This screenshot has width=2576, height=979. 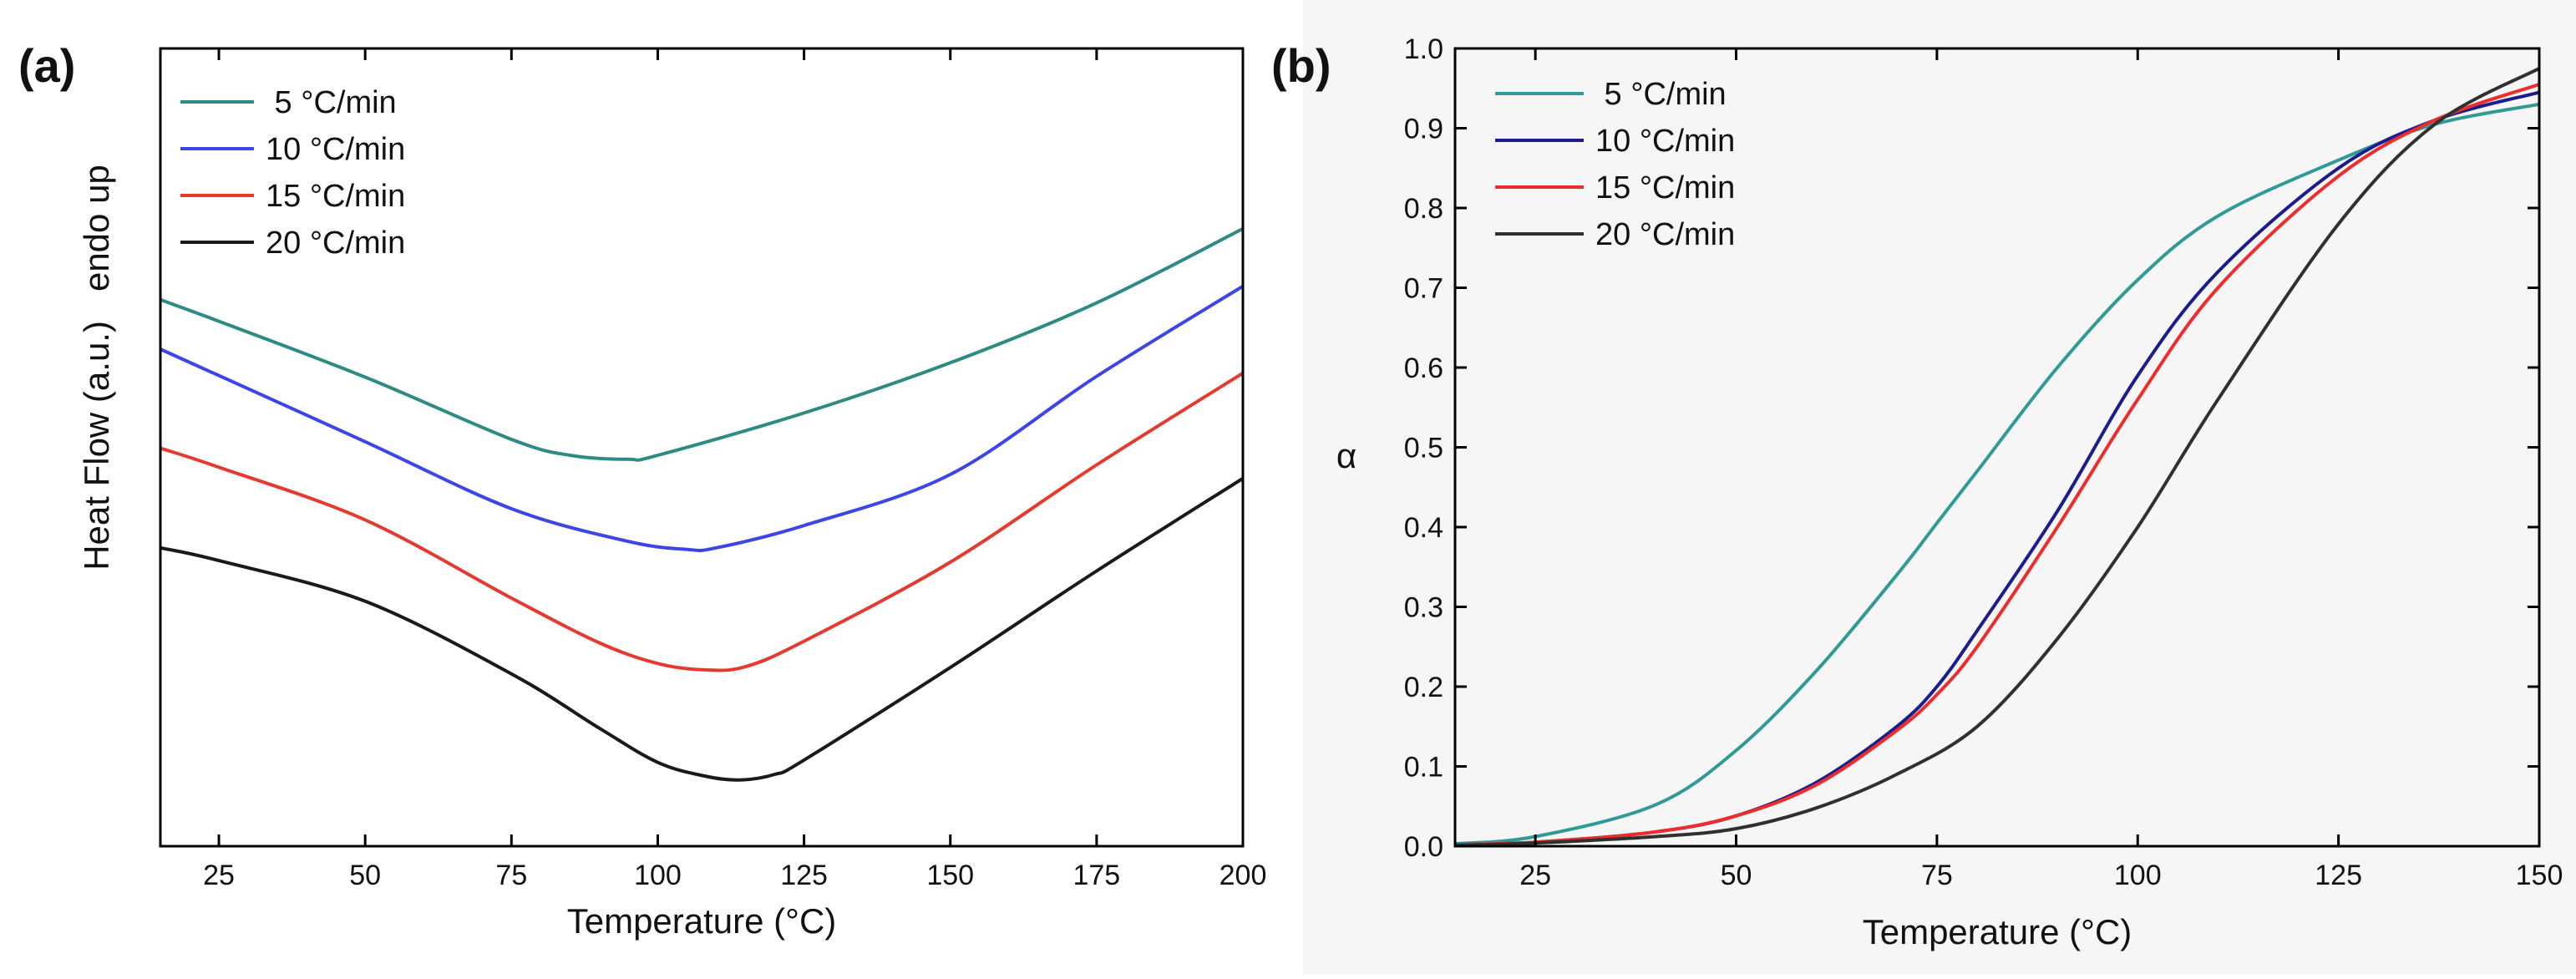 I want to click on y-axis-title-b: α, so click(x=1346, y=456).